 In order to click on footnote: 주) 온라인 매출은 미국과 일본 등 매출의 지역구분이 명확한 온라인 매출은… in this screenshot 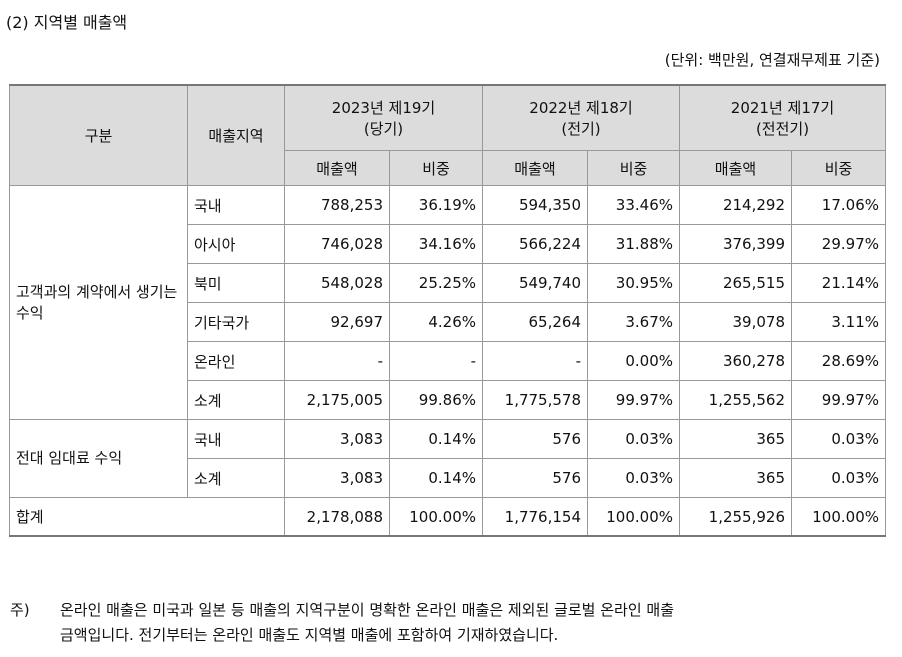, I will do `click(342, 623)`.